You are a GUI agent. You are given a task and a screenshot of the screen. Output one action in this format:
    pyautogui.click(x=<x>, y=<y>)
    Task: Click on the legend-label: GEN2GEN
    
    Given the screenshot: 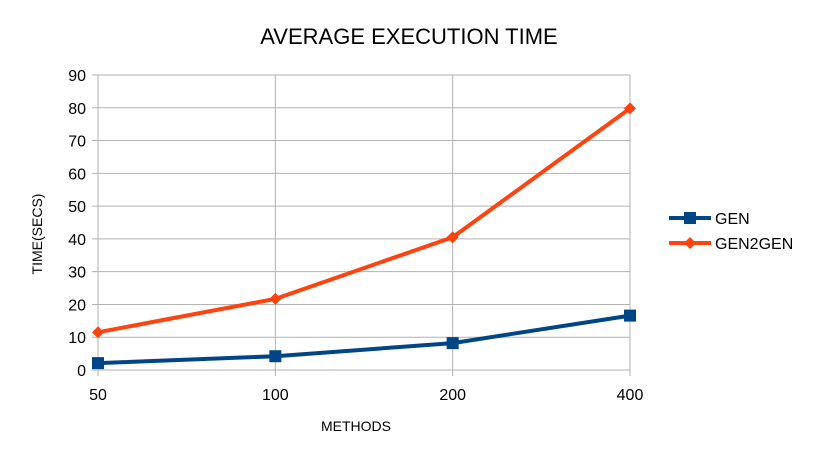 What is the action you would take?
    pyautogui.click(x=754, y=244)
    